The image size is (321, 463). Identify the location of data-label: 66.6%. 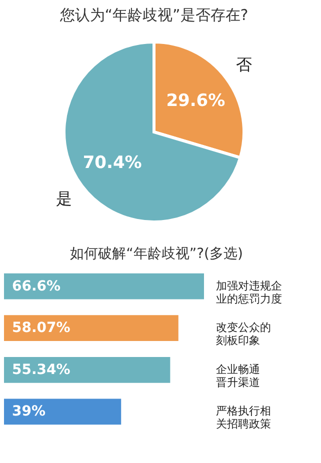
(36, 286).